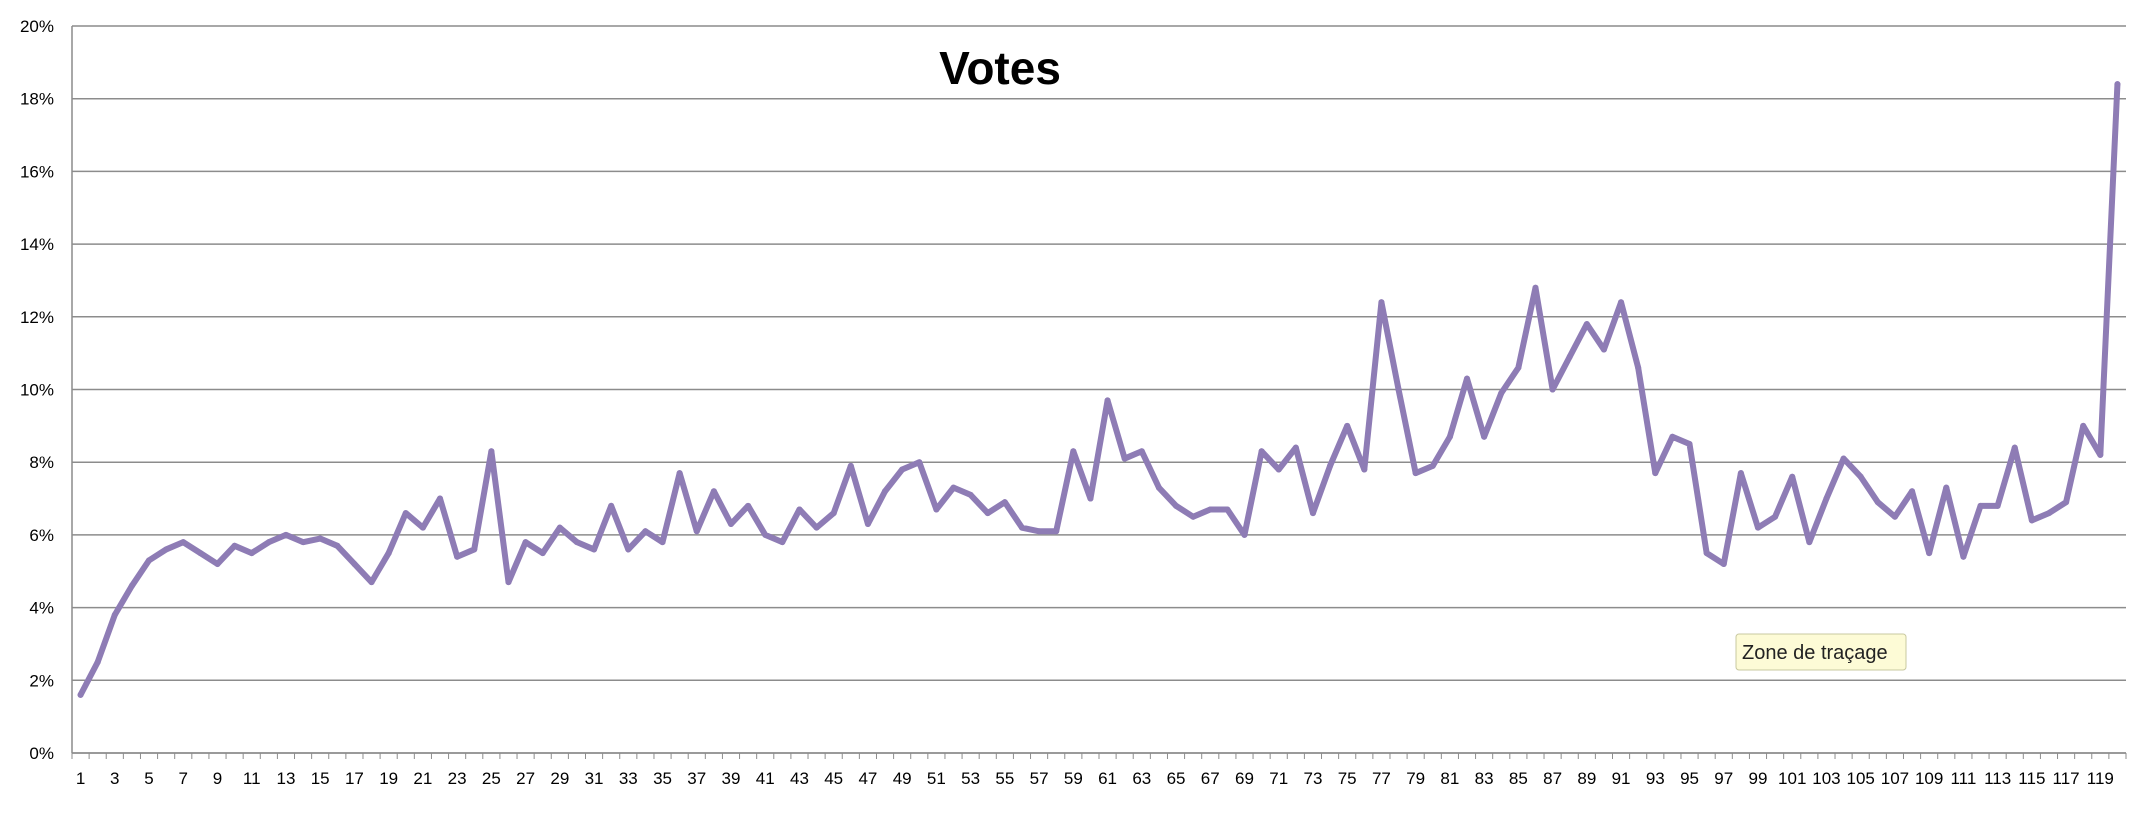 This screenshot has width=2146, height=814. I want to click on x-tick-label: 113, so click(1997, 778).